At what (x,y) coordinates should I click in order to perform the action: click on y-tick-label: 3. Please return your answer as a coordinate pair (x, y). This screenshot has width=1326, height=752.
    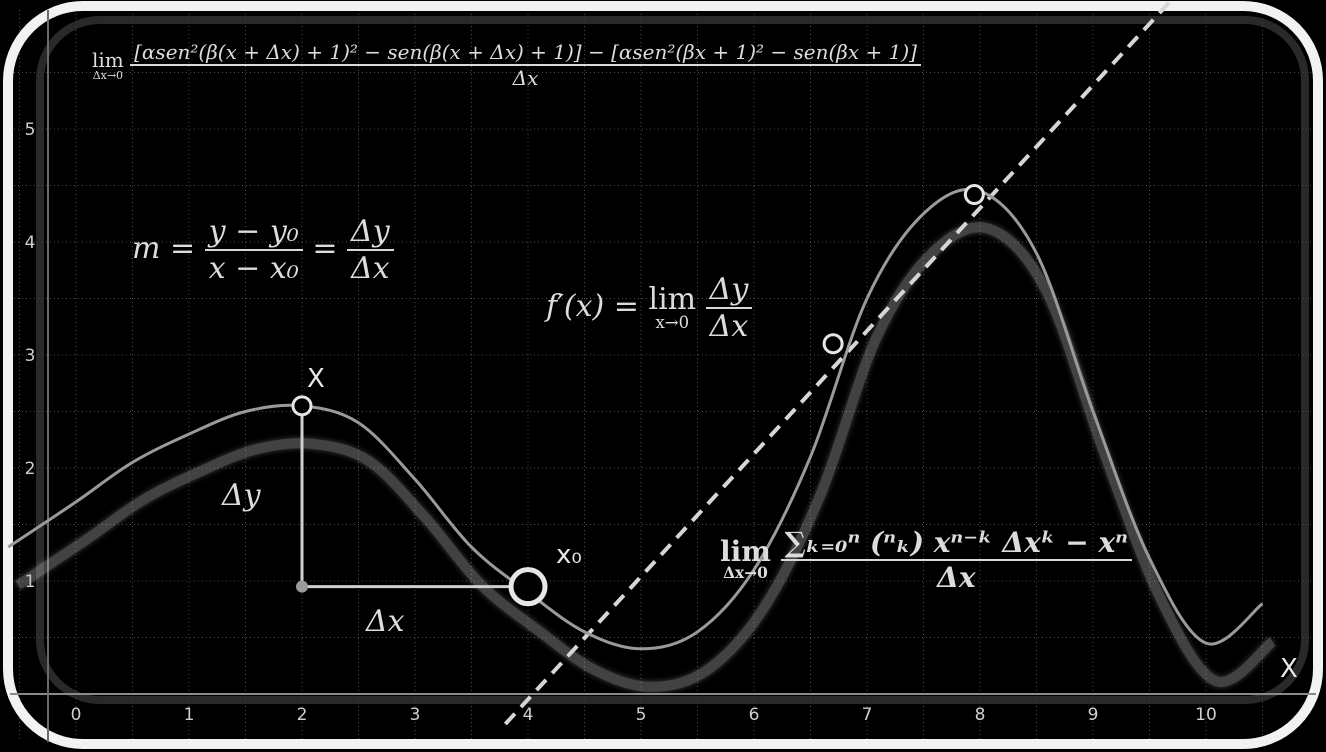
    Looking at the image, I should click on (30, 356).